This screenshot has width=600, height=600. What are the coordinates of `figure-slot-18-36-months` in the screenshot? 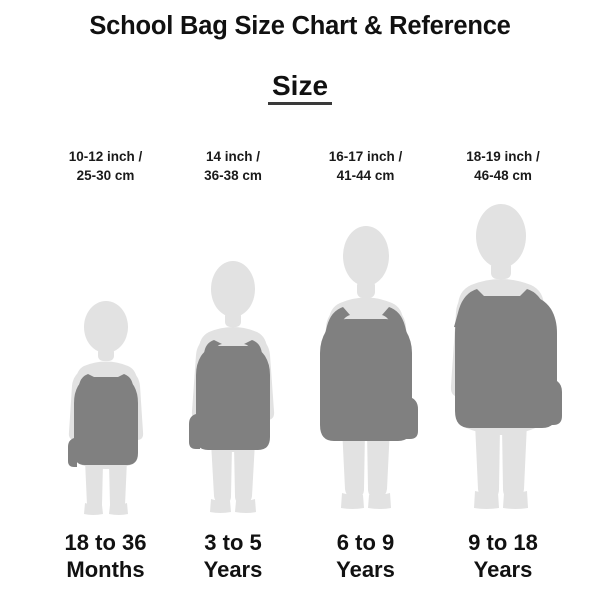 It's located at (105, 409).